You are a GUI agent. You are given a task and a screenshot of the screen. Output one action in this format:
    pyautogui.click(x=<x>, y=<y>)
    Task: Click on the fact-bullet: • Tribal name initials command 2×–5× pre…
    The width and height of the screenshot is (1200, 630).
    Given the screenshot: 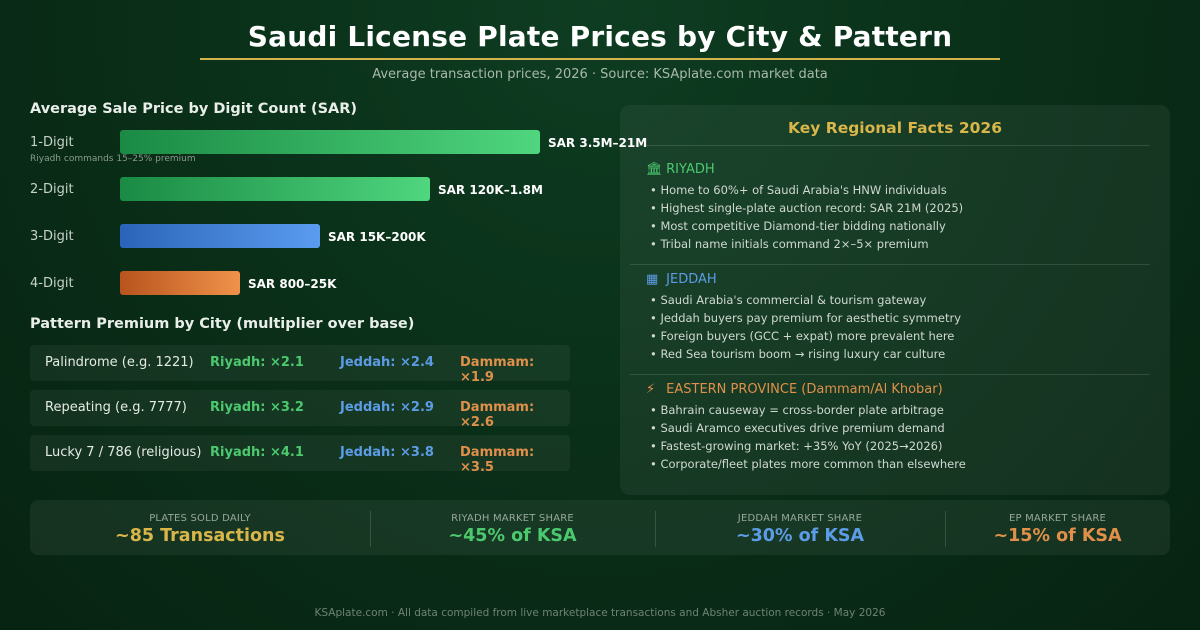 What is the action you would take?
    pyautogui.click(x=789, y=244)
    